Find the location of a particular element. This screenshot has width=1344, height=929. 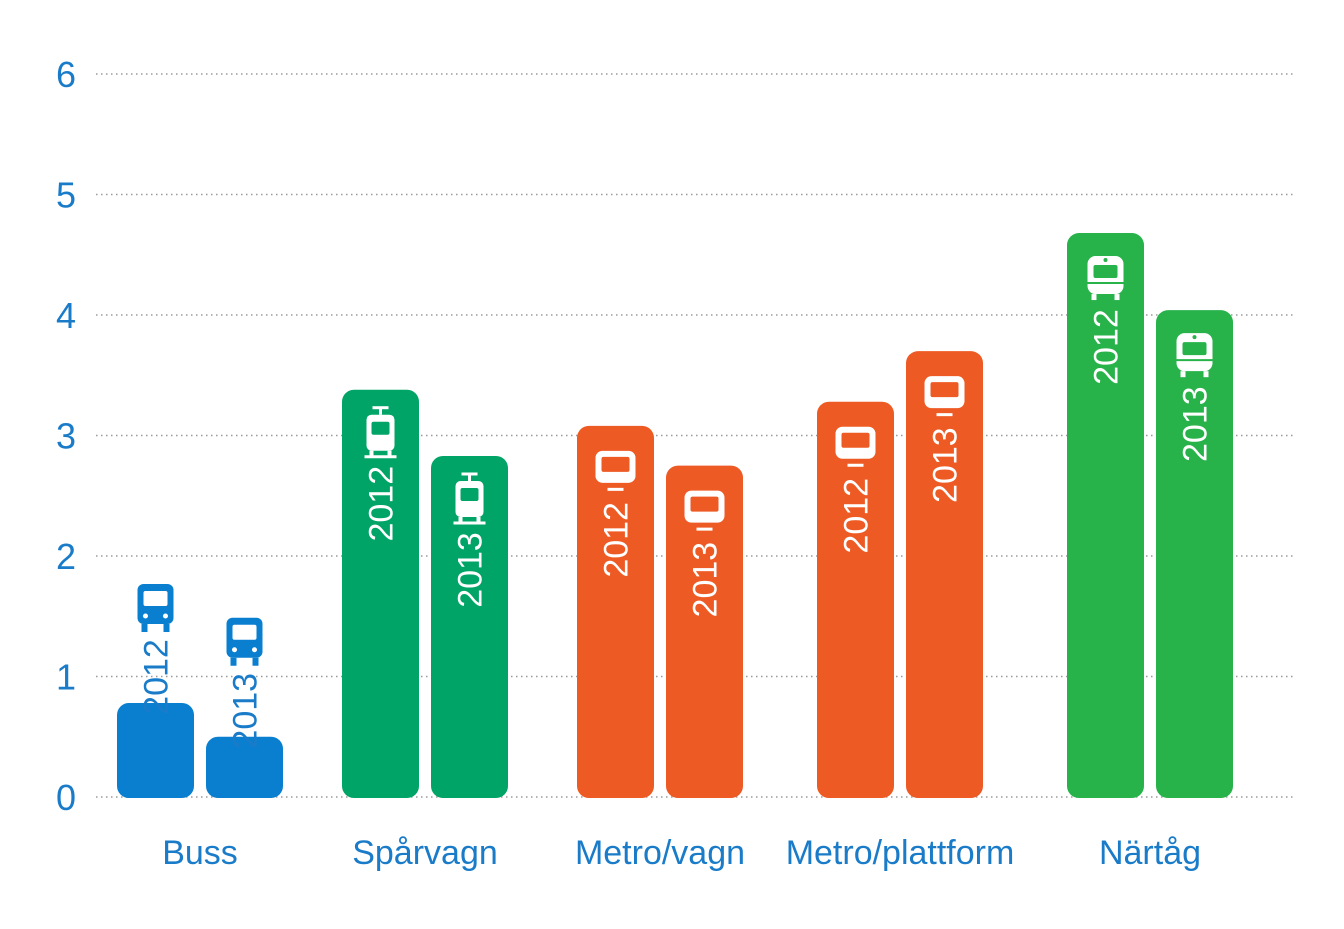

bar-Metro/vagn-2013 is located at coordinates (704, 631).